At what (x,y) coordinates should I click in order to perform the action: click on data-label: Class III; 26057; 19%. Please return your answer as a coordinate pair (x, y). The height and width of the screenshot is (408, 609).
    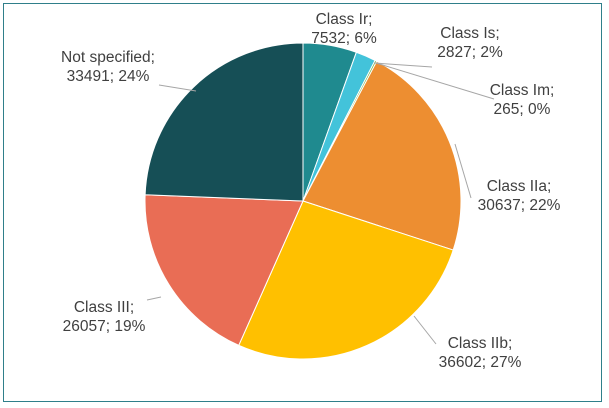
    Looking at the image, I should click on (104, 317).